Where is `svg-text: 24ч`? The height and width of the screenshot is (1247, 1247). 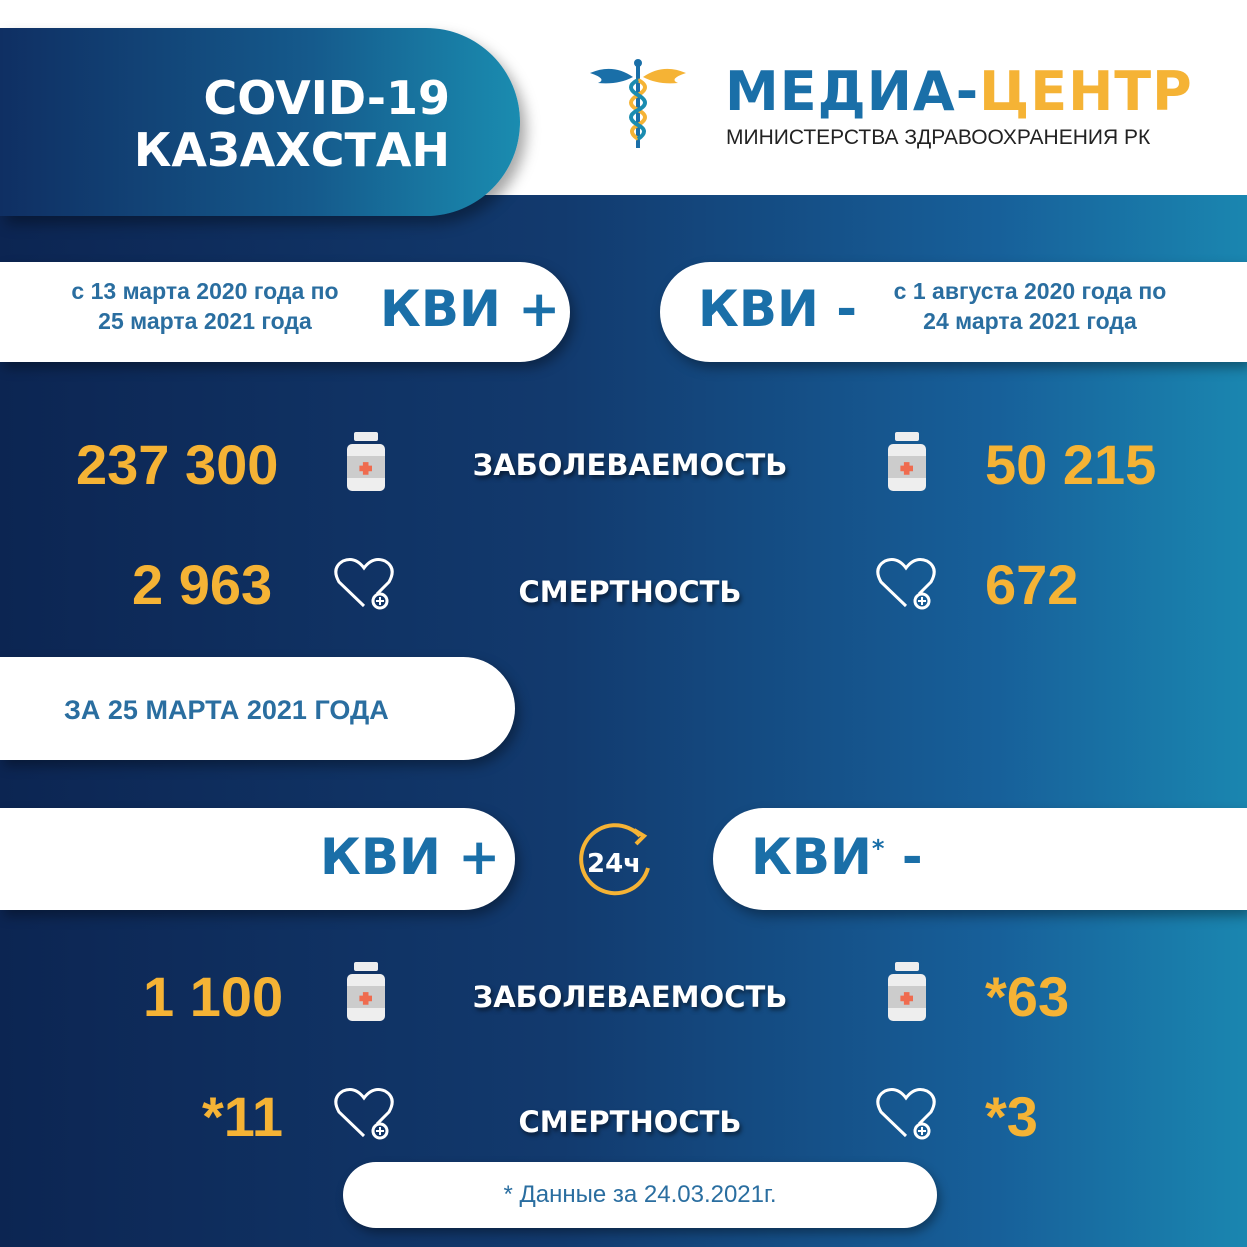
svg-text: 24ч is located at coordinates (614, 864).